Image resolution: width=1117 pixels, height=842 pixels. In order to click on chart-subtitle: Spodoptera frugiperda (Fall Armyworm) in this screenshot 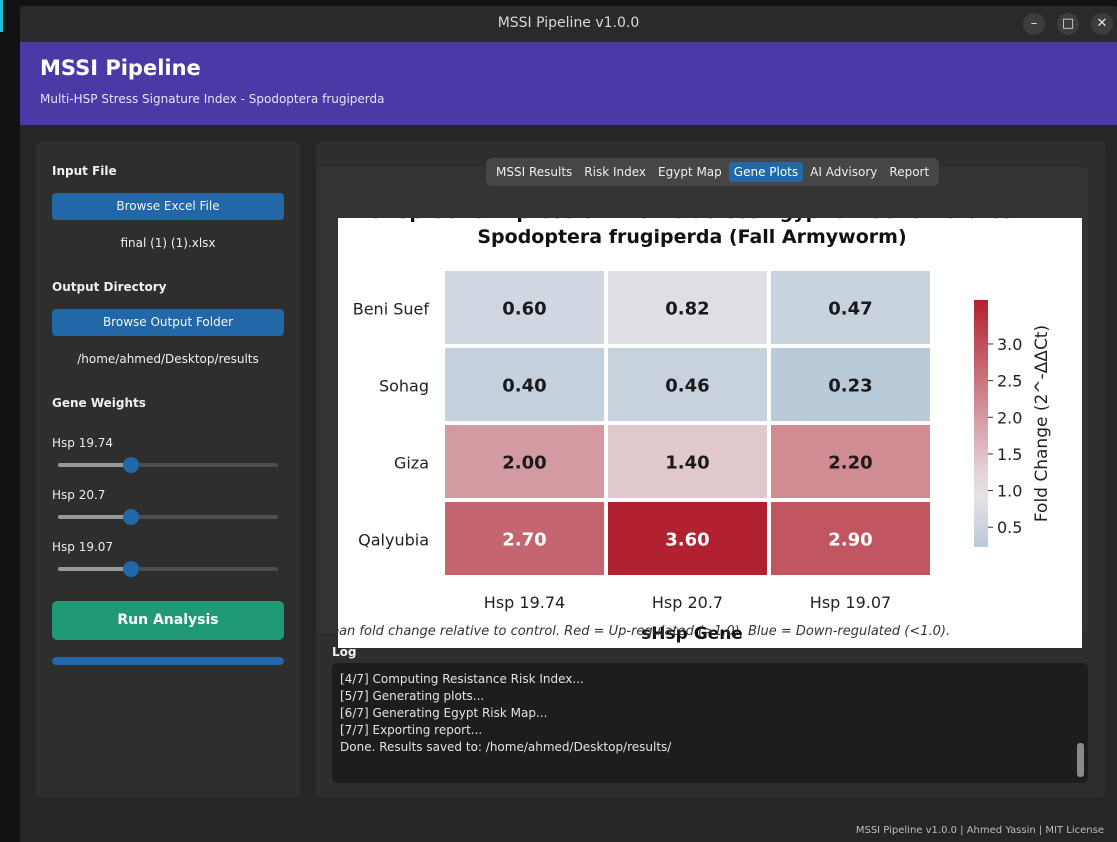, I will do `click(691, 237)`.